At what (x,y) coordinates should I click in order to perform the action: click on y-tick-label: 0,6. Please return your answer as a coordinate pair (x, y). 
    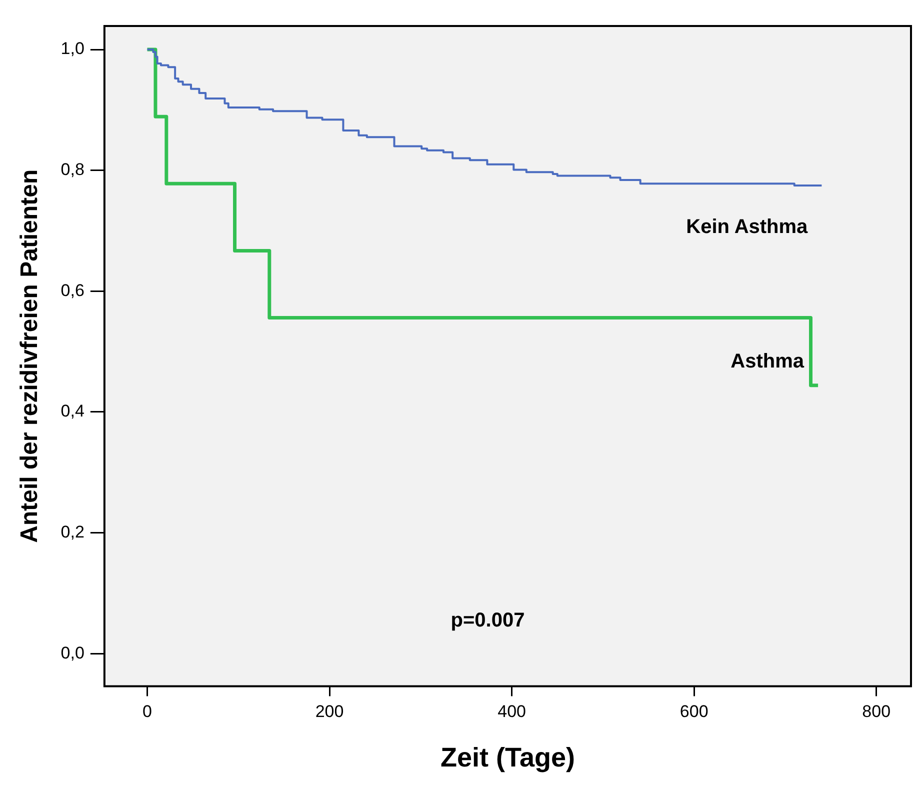
    Looking at the image, I should click on (72, 290).